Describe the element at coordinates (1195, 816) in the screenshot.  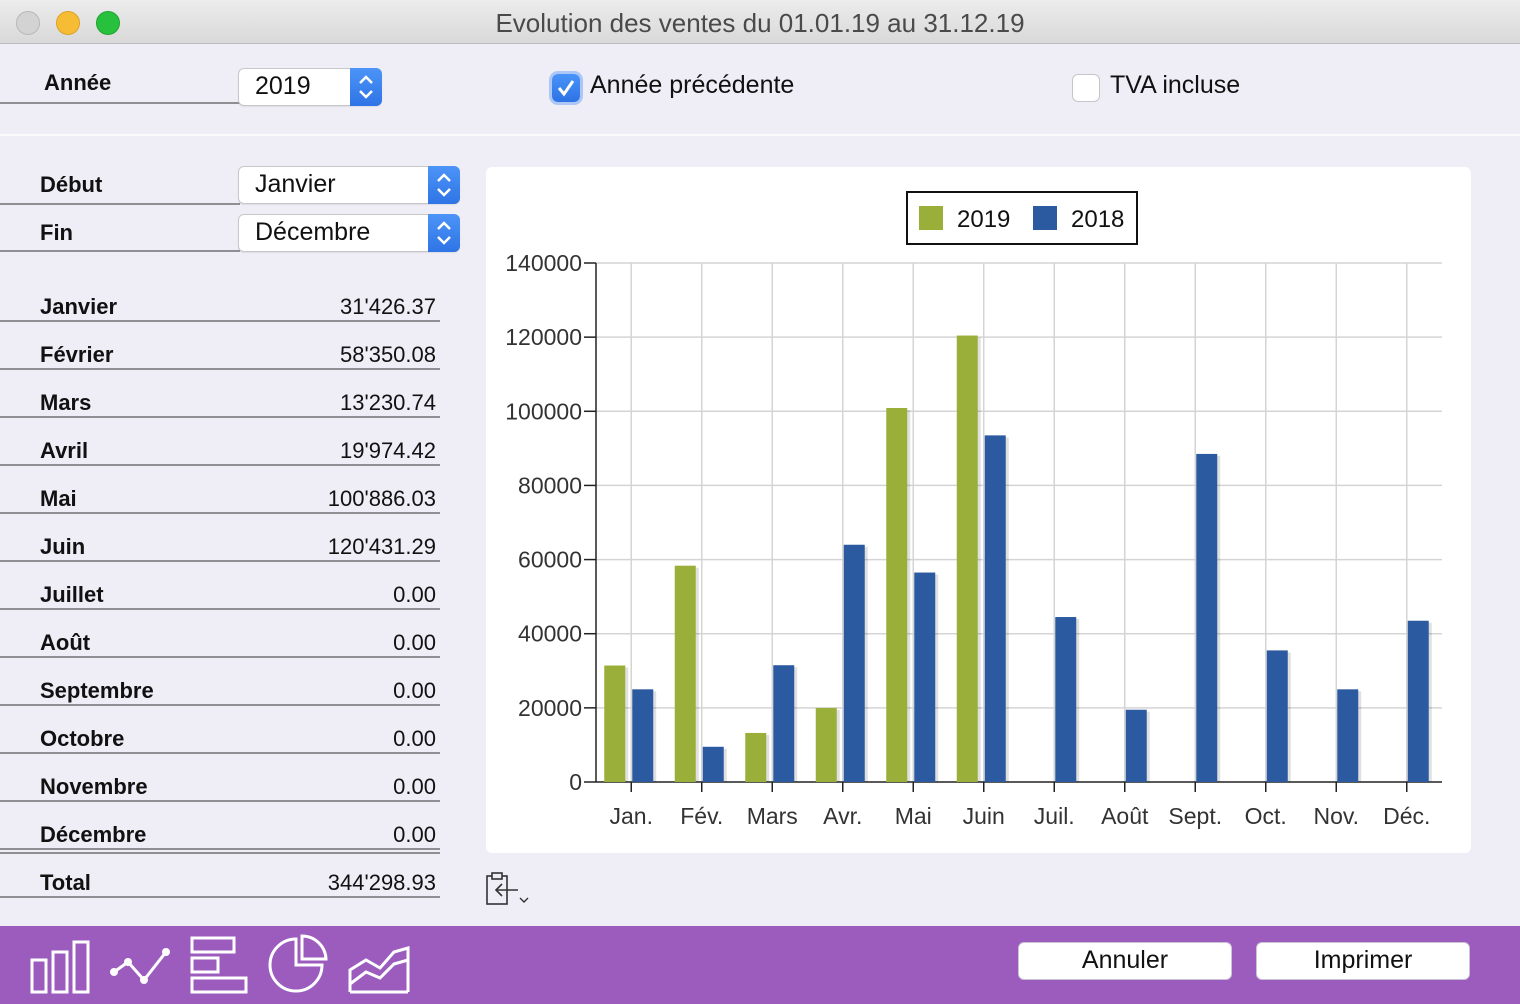
I see `x-tick-label: Sept.` at that location.